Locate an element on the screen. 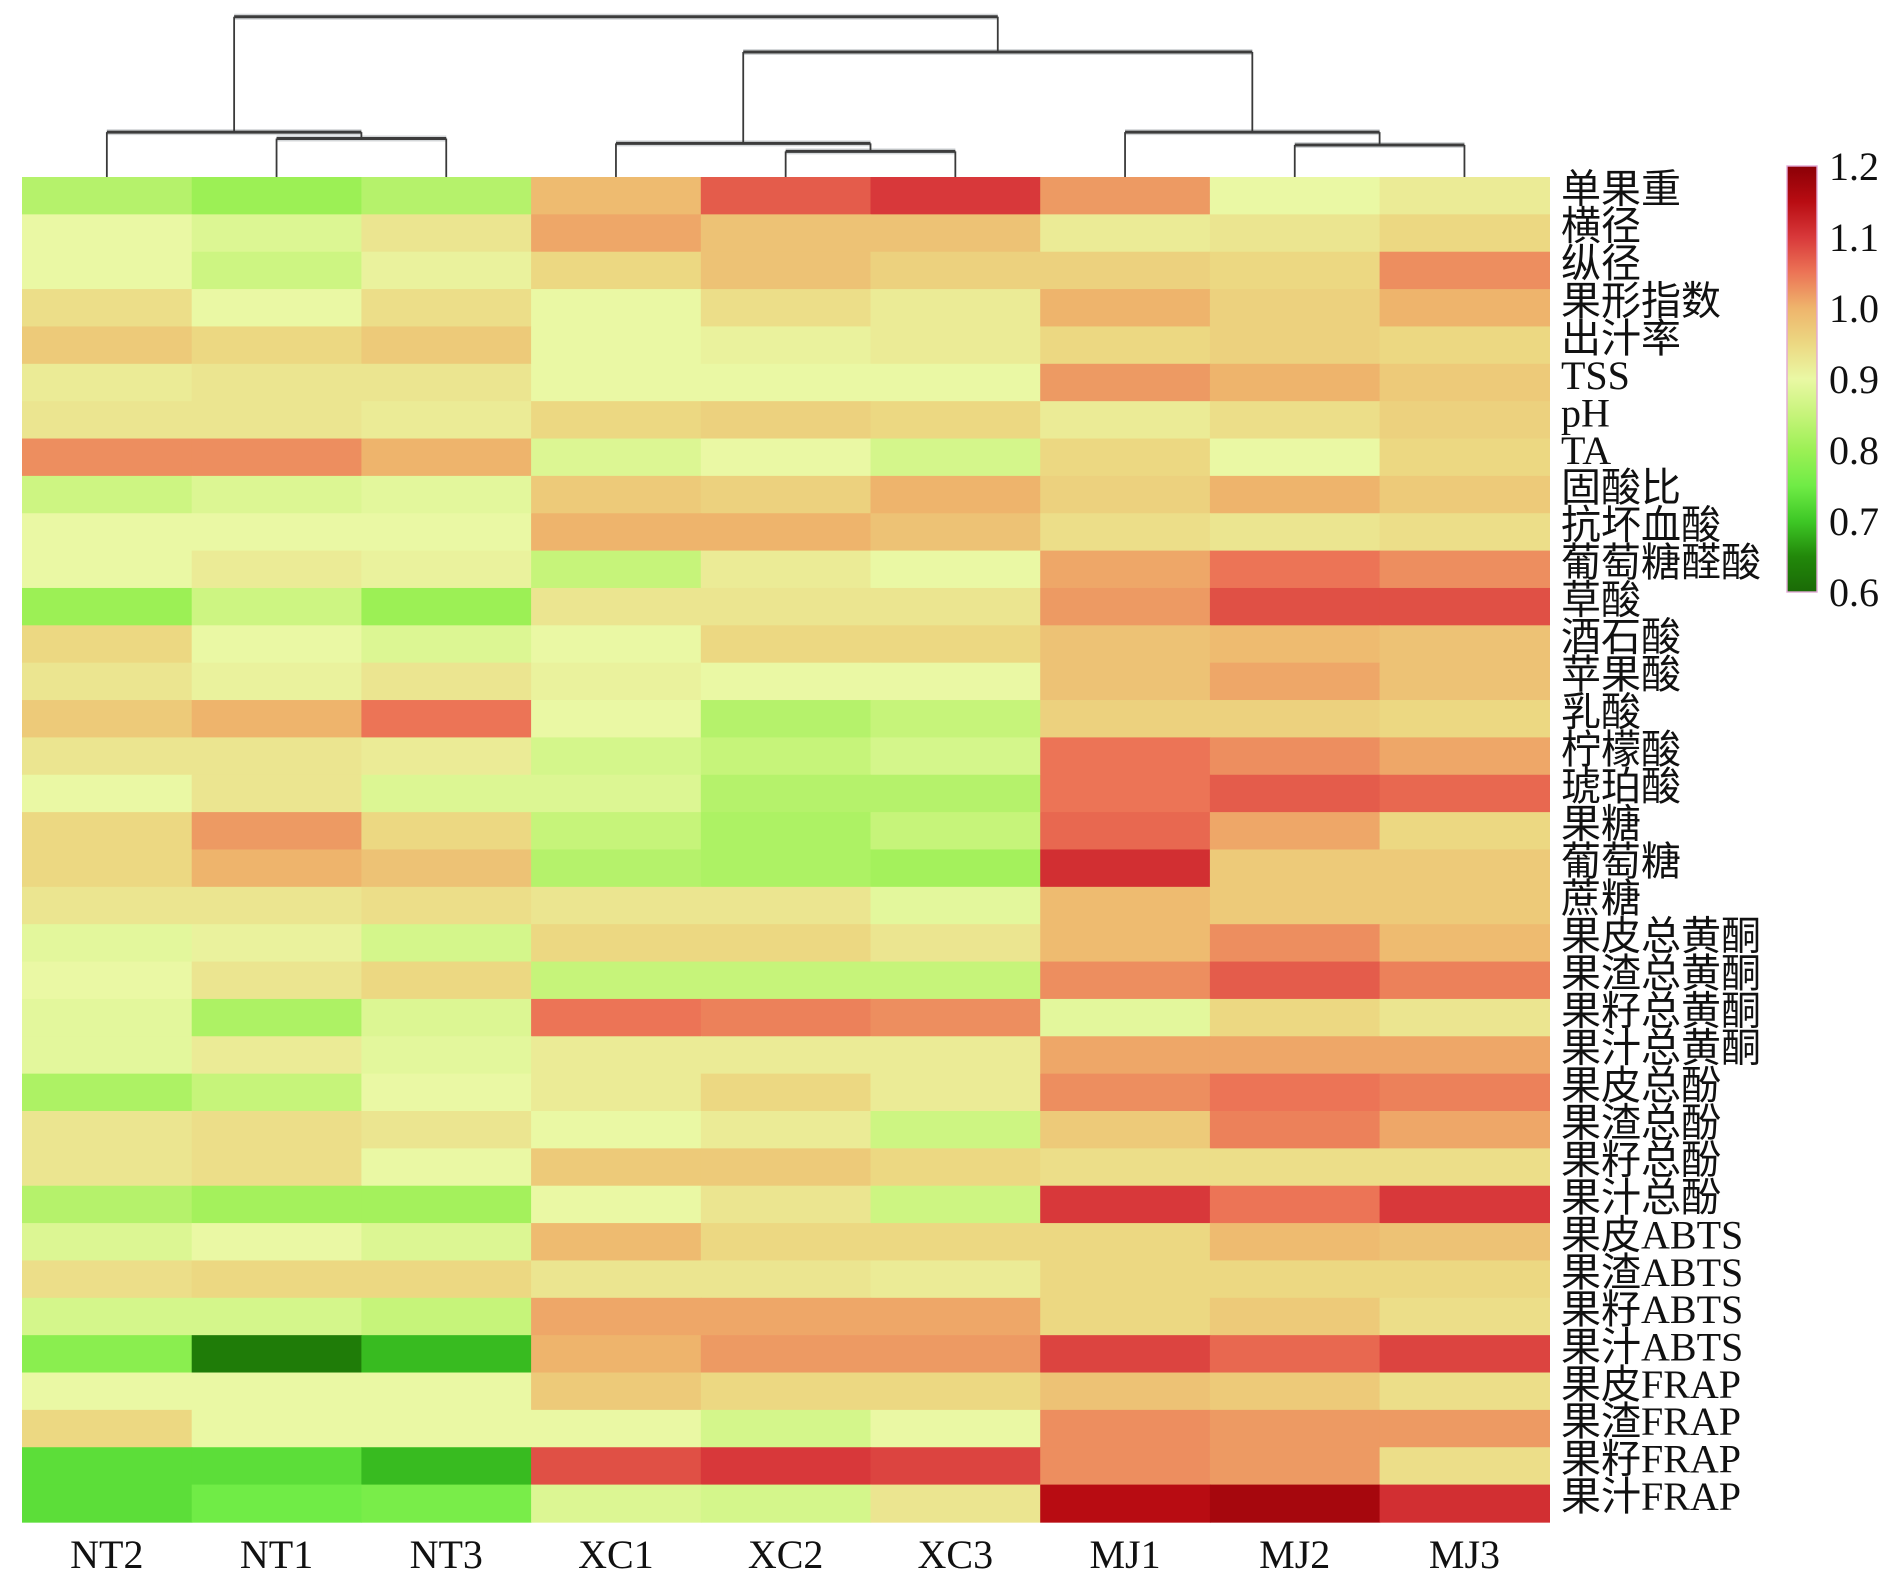 The height and width of the screenshot is (1581, 1890). column-label: MJ3 is located at coordinates (1464, 1554).